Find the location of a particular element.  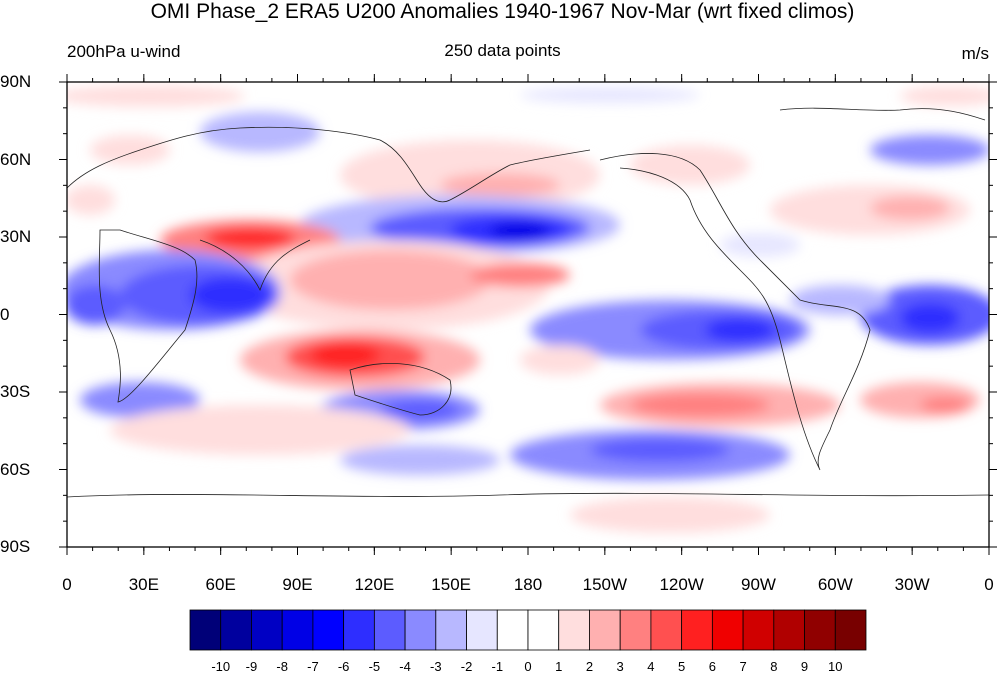

lon-tick-label: 150W is located at coordinates (605, 584).